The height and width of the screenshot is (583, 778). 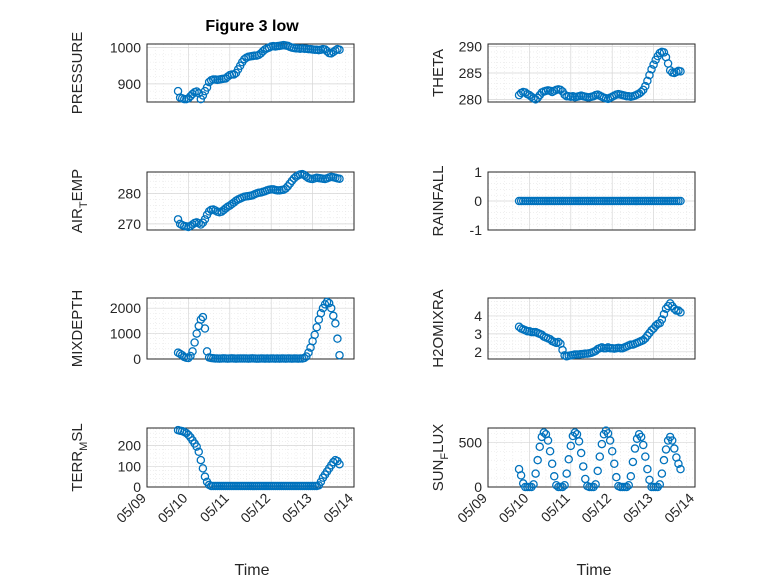 I want to click on y-tick-label: 280, so click(x=130, y=193).